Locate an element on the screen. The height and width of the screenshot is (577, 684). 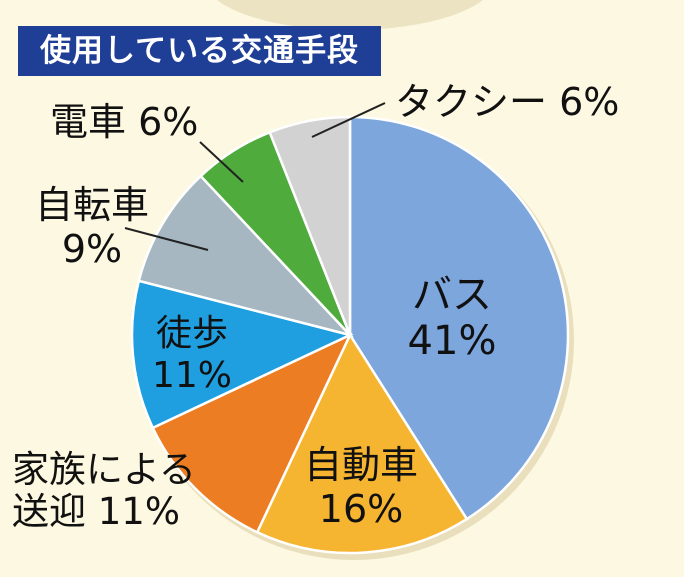
slice-label-3: 徒歩 11% is located at coordinates (192, 354).